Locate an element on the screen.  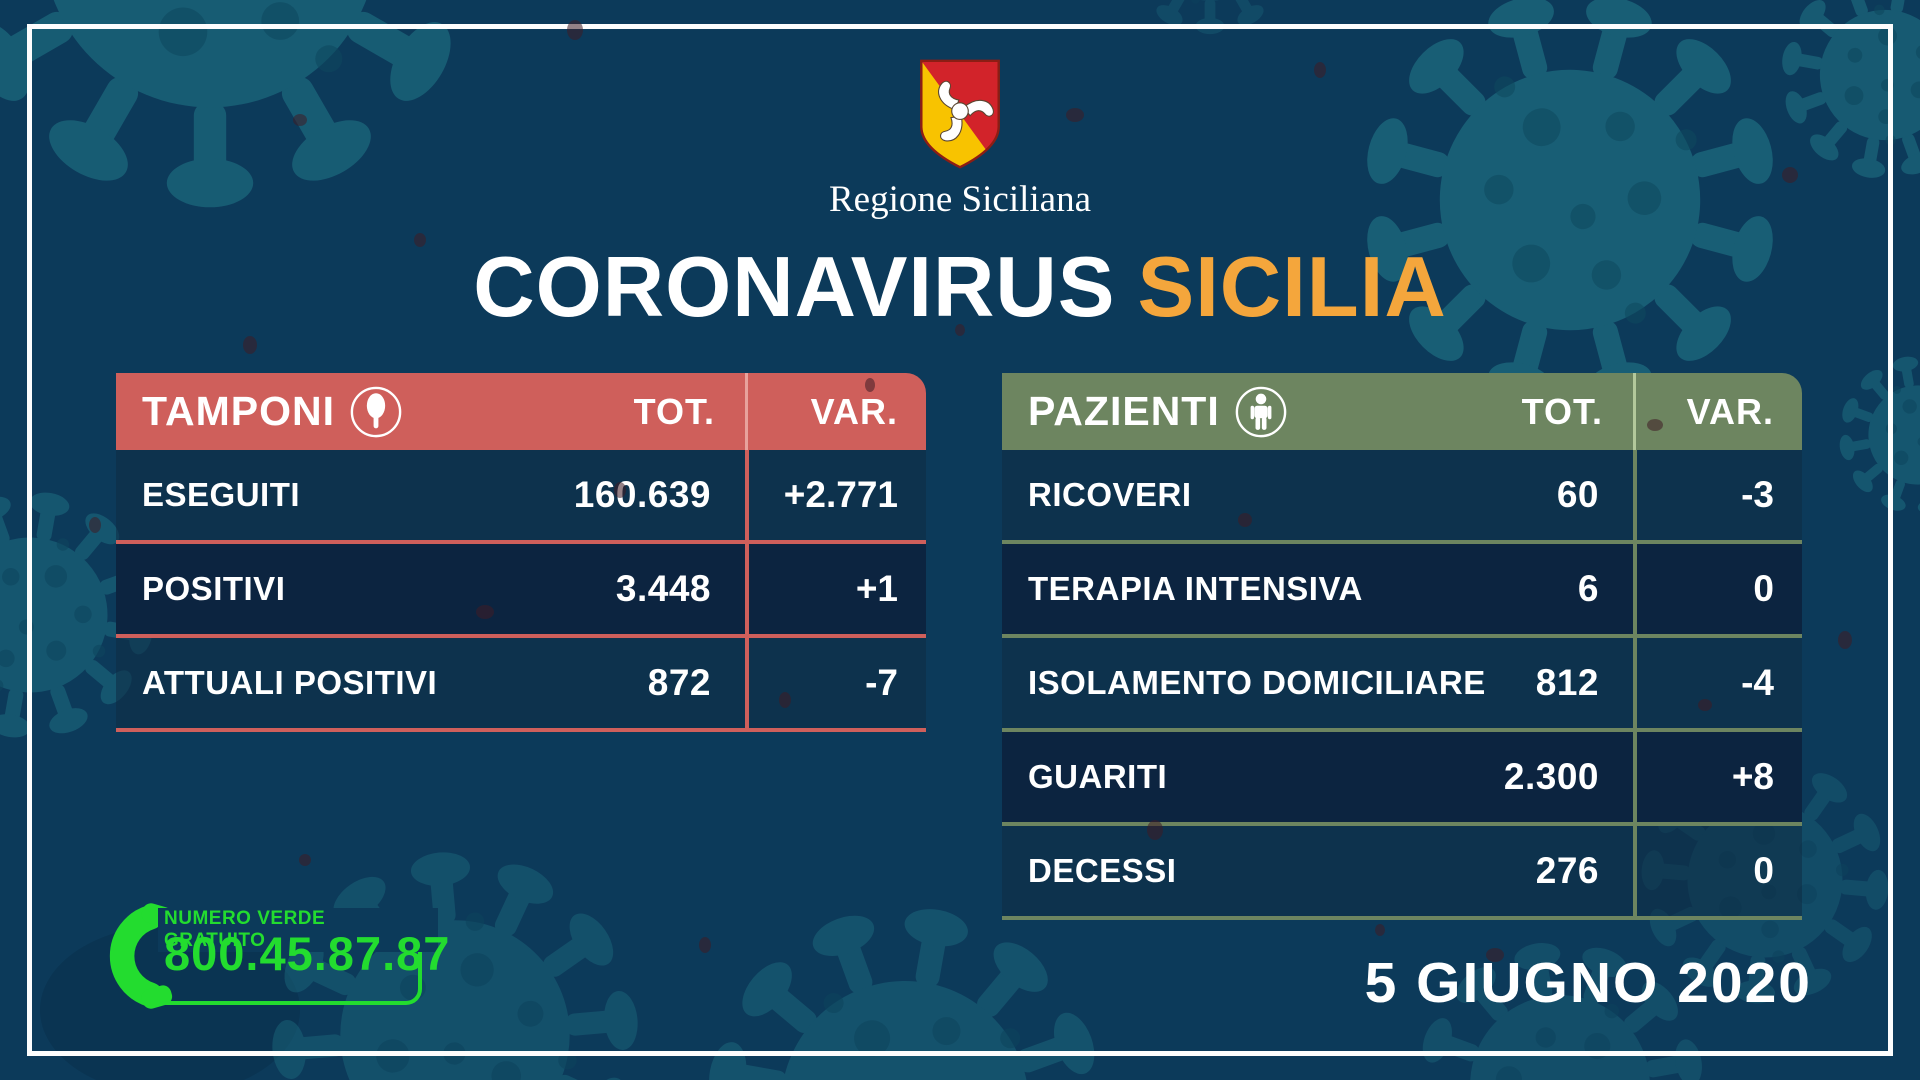
regione-siciliana-crest-icon is located at coordinates (960, 114).